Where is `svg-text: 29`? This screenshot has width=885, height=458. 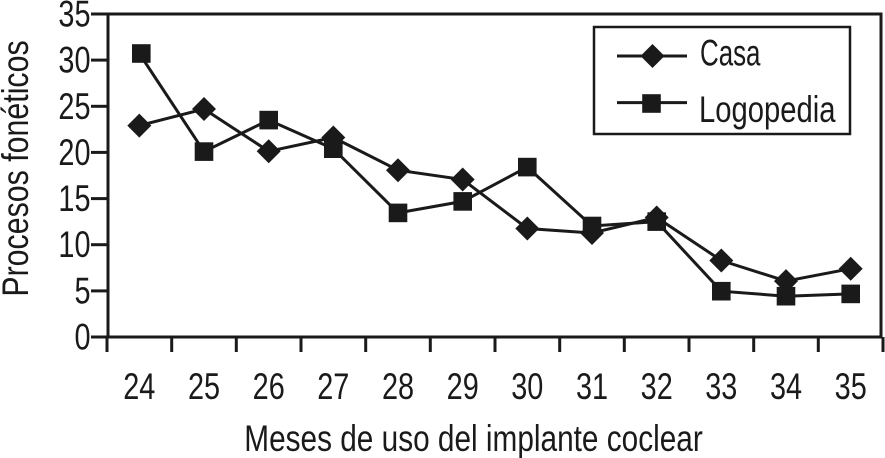
svg-text: 29 is located at coordinates (463, 387).